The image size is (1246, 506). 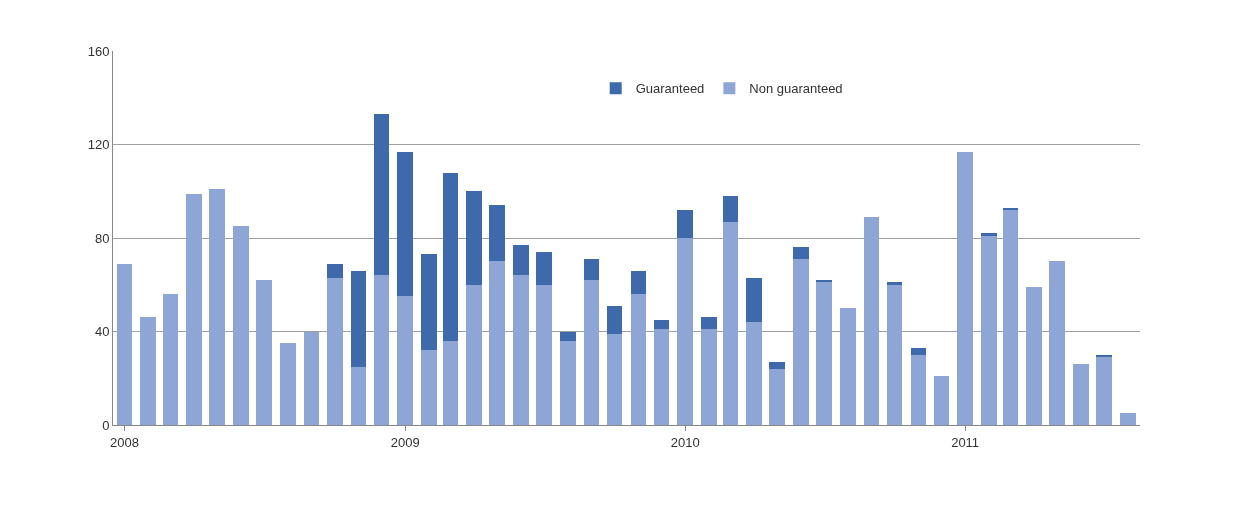 What do you see at coordinates (102, 332) in the screenshot?
I see `y-tick-label: 40` at bounding box center [102, 332].